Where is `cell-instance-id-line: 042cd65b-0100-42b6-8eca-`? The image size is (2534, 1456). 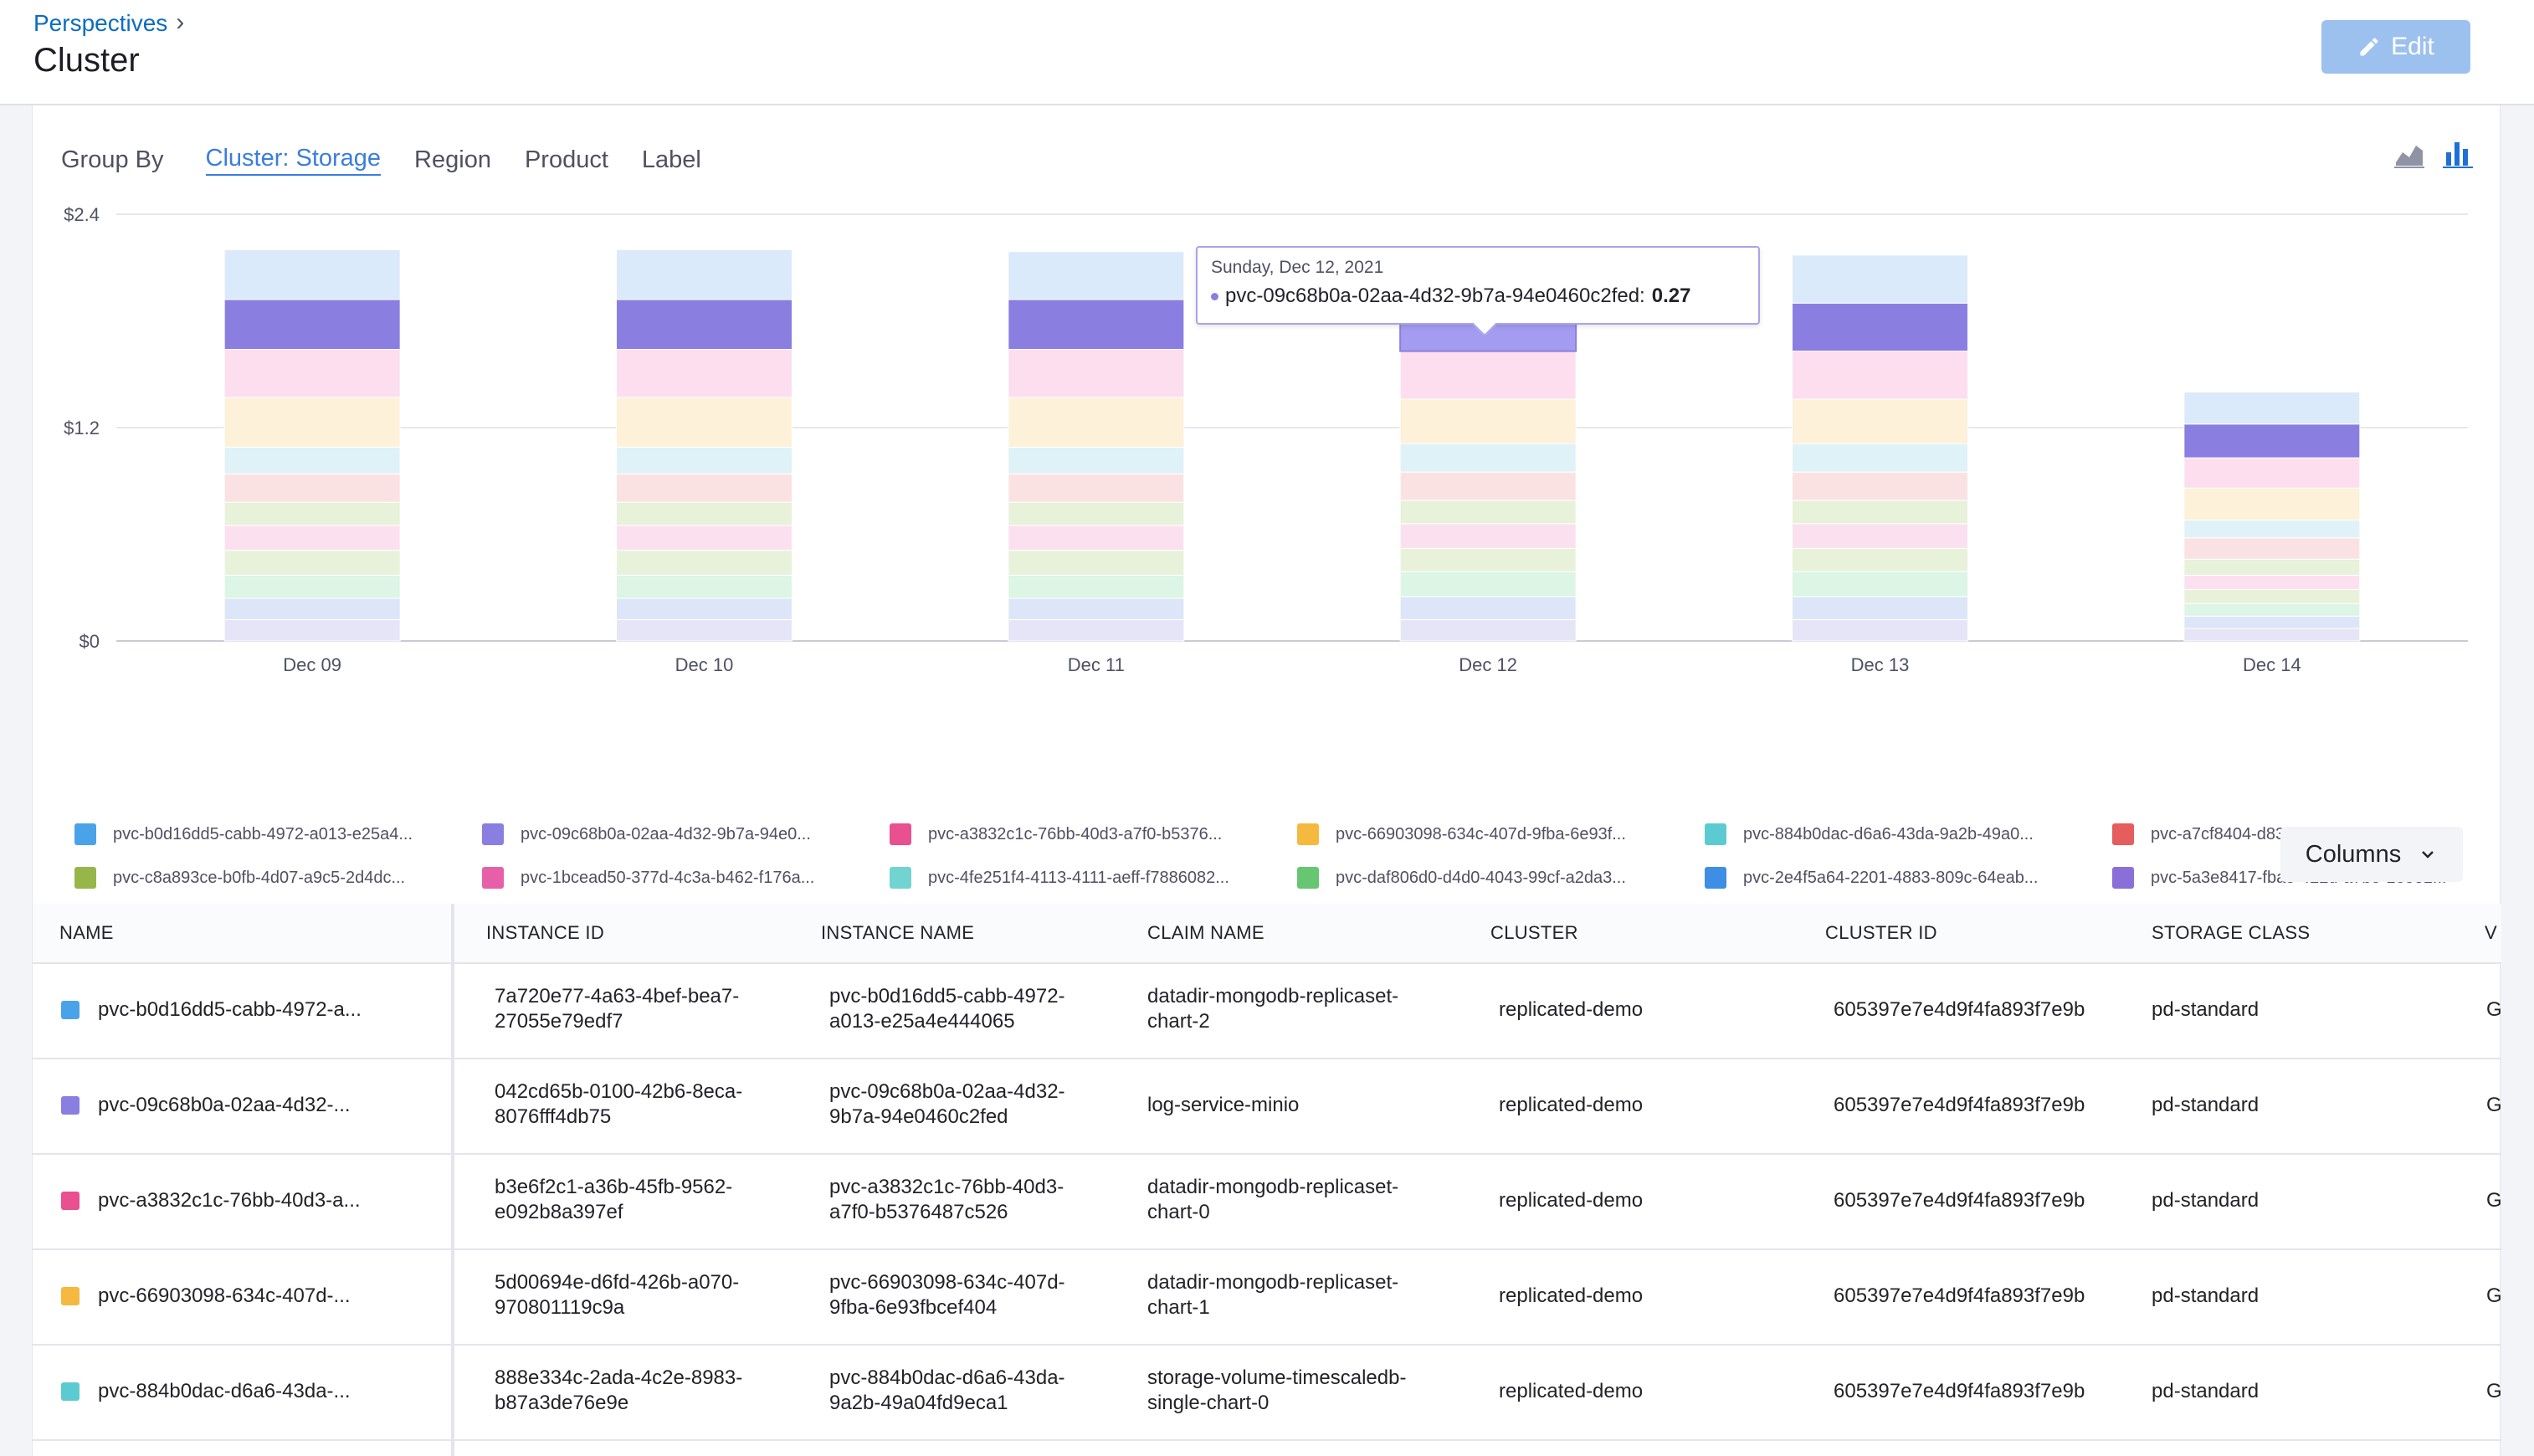 cell-instance-id-line: 042cd65b-0100-42b6-8eca- is located at coordinates (619, 1091).